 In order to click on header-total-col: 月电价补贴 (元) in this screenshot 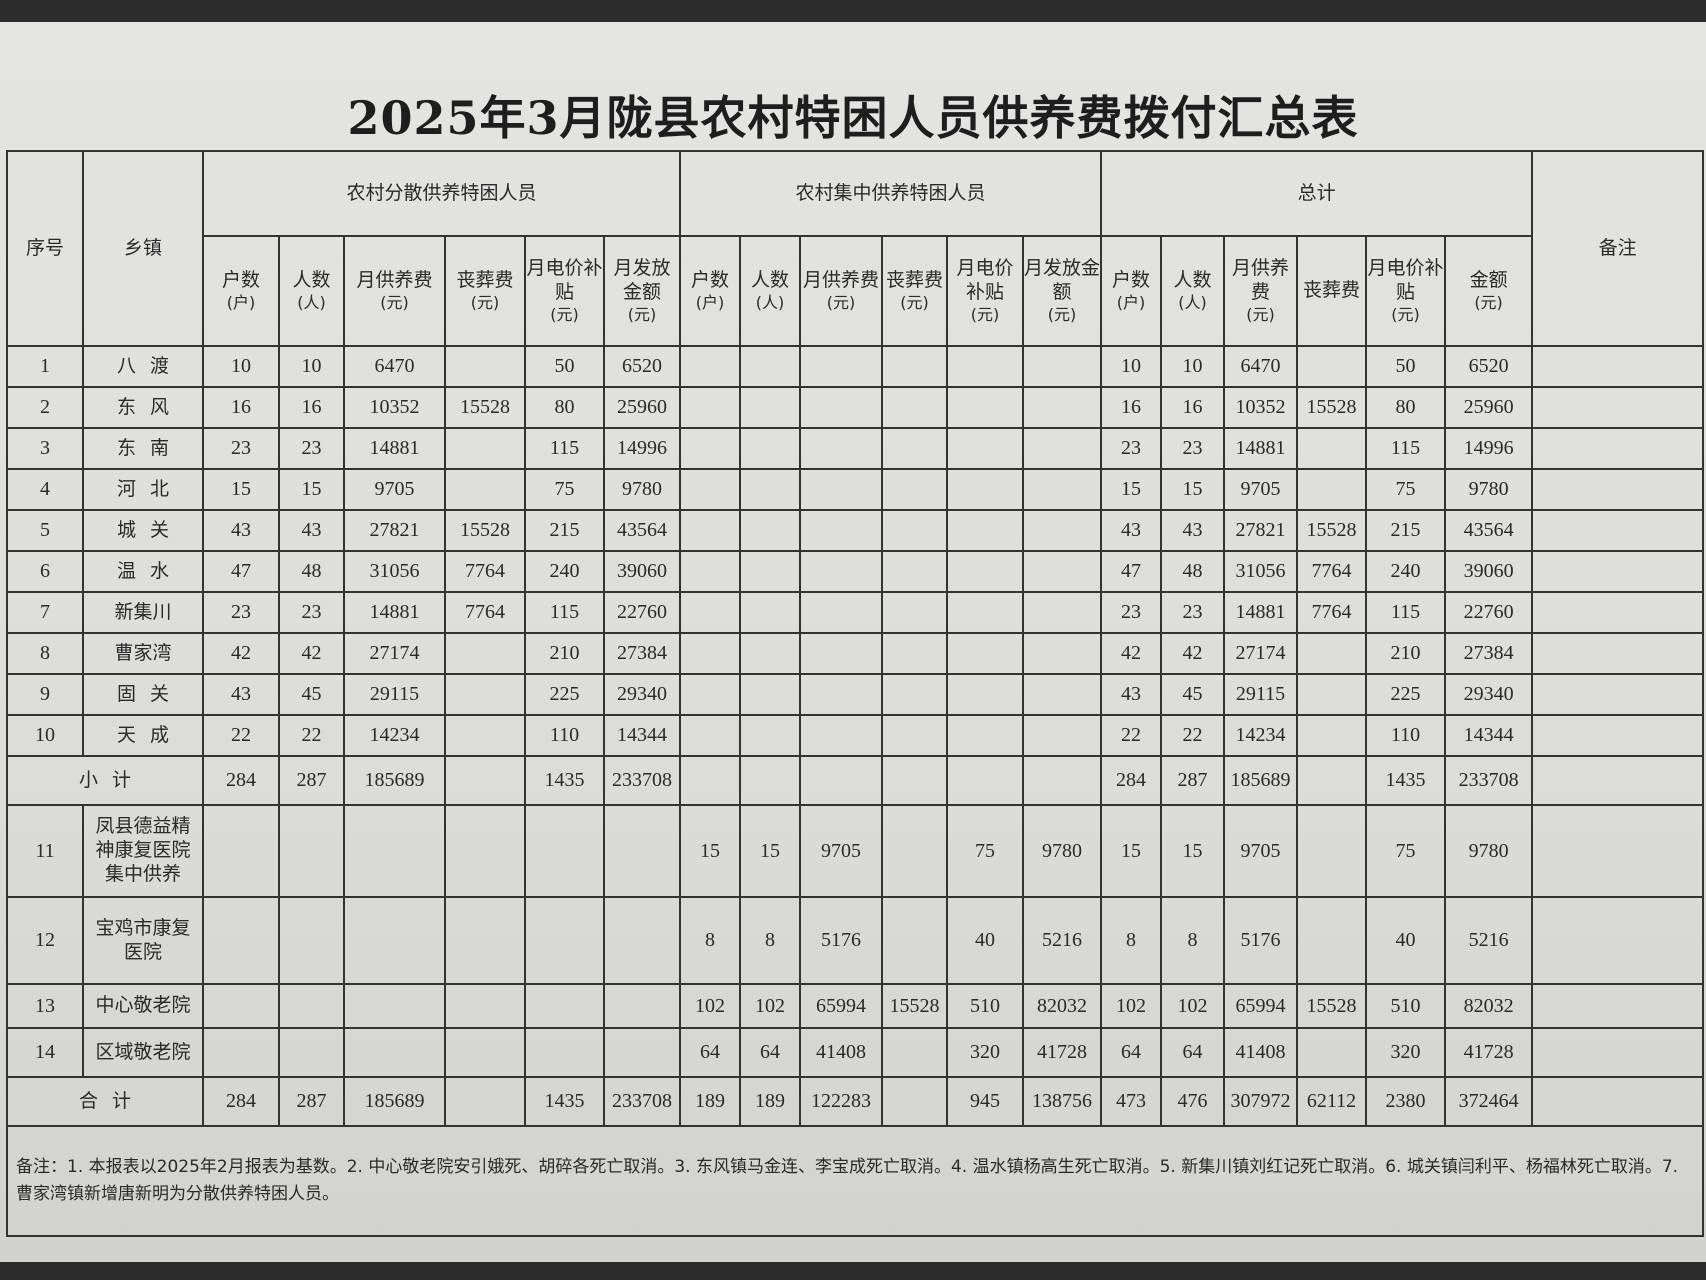, I will do `click(1406, 291)`.